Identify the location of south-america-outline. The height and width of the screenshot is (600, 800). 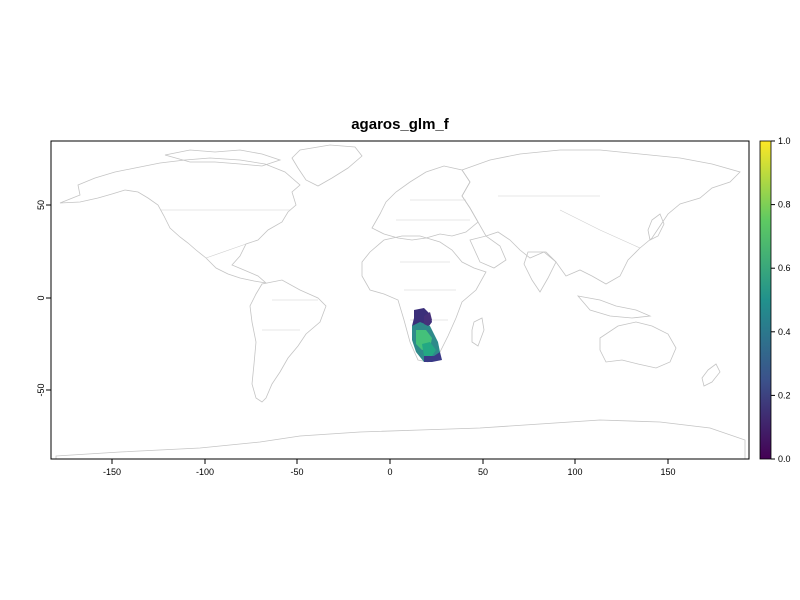
(288, 341).